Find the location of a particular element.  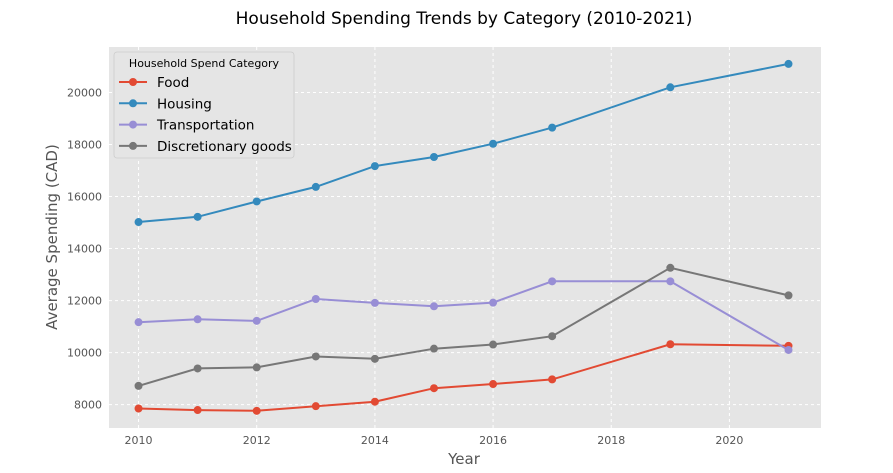

x-tick-label: 2010 is located at coordinates (139, 440).